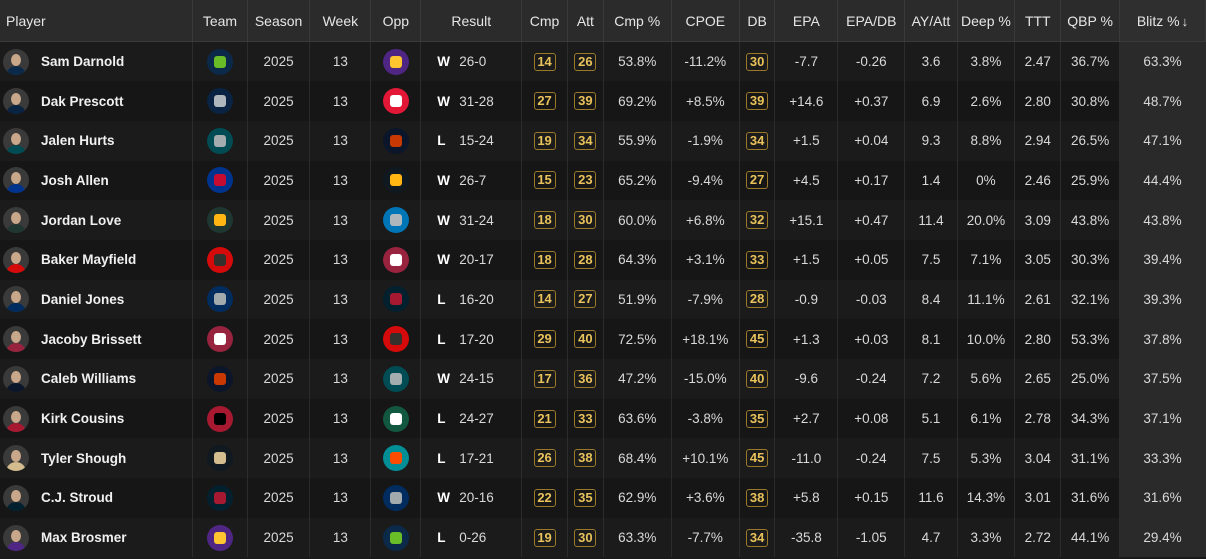  Describe the element at coordinates (637, 299) in the screenshot. I see `cmp-pct-cell: 51.9%` at that location.